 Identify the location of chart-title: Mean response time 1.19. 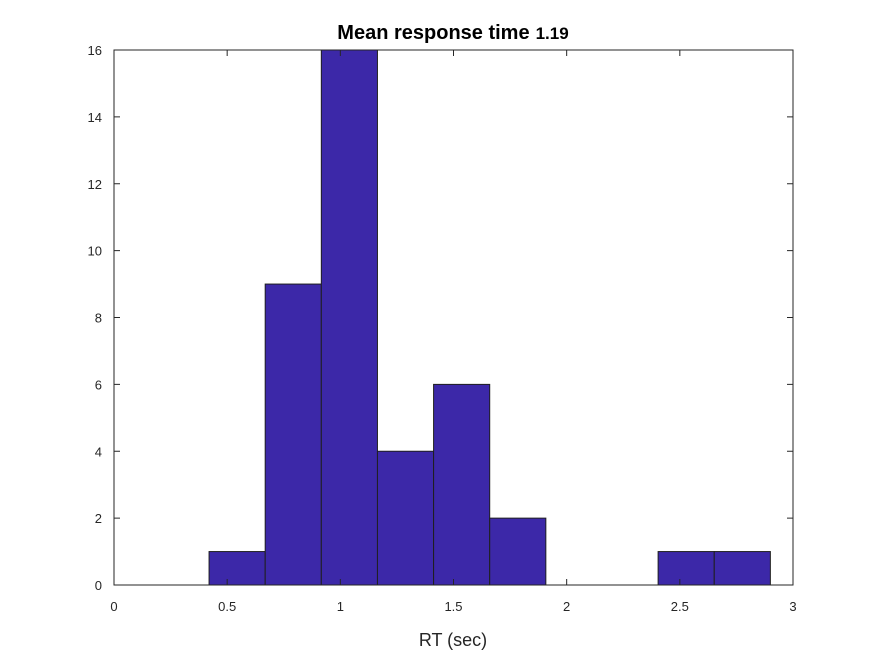
(452, 33).